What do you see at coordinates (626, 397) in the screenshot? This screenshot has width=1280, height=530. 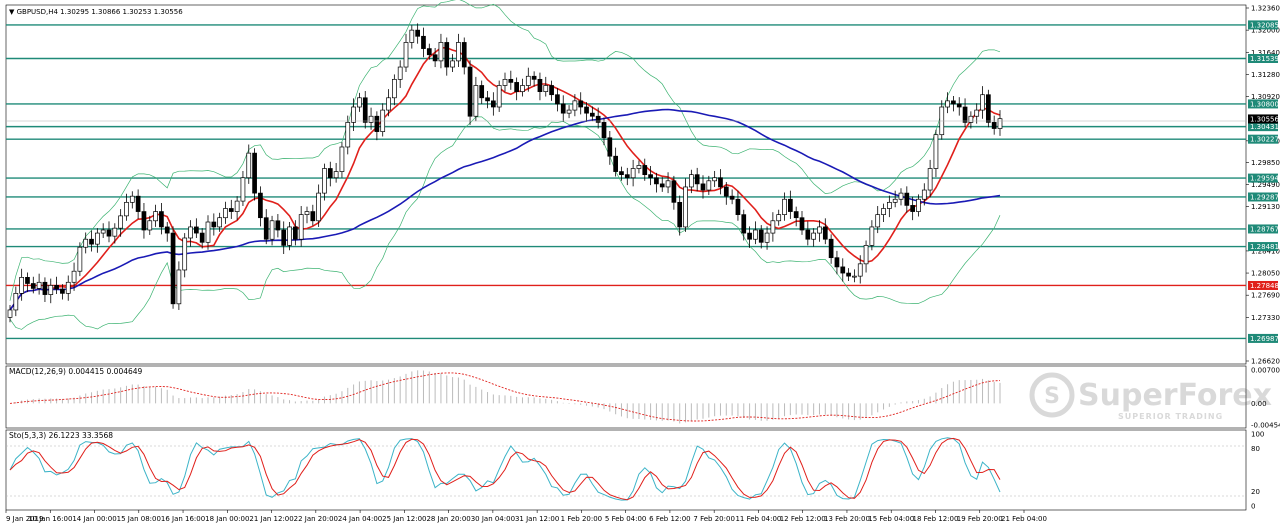 I see `macd-pane` at bounding box center [626, 397].